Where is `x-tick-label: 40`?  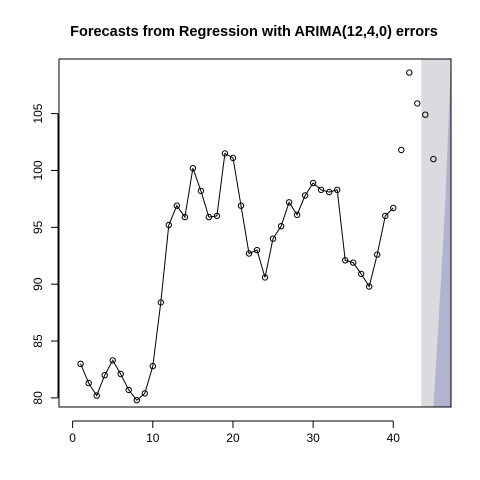 x-tick-label: 40 is located at coordinates (394, 438).